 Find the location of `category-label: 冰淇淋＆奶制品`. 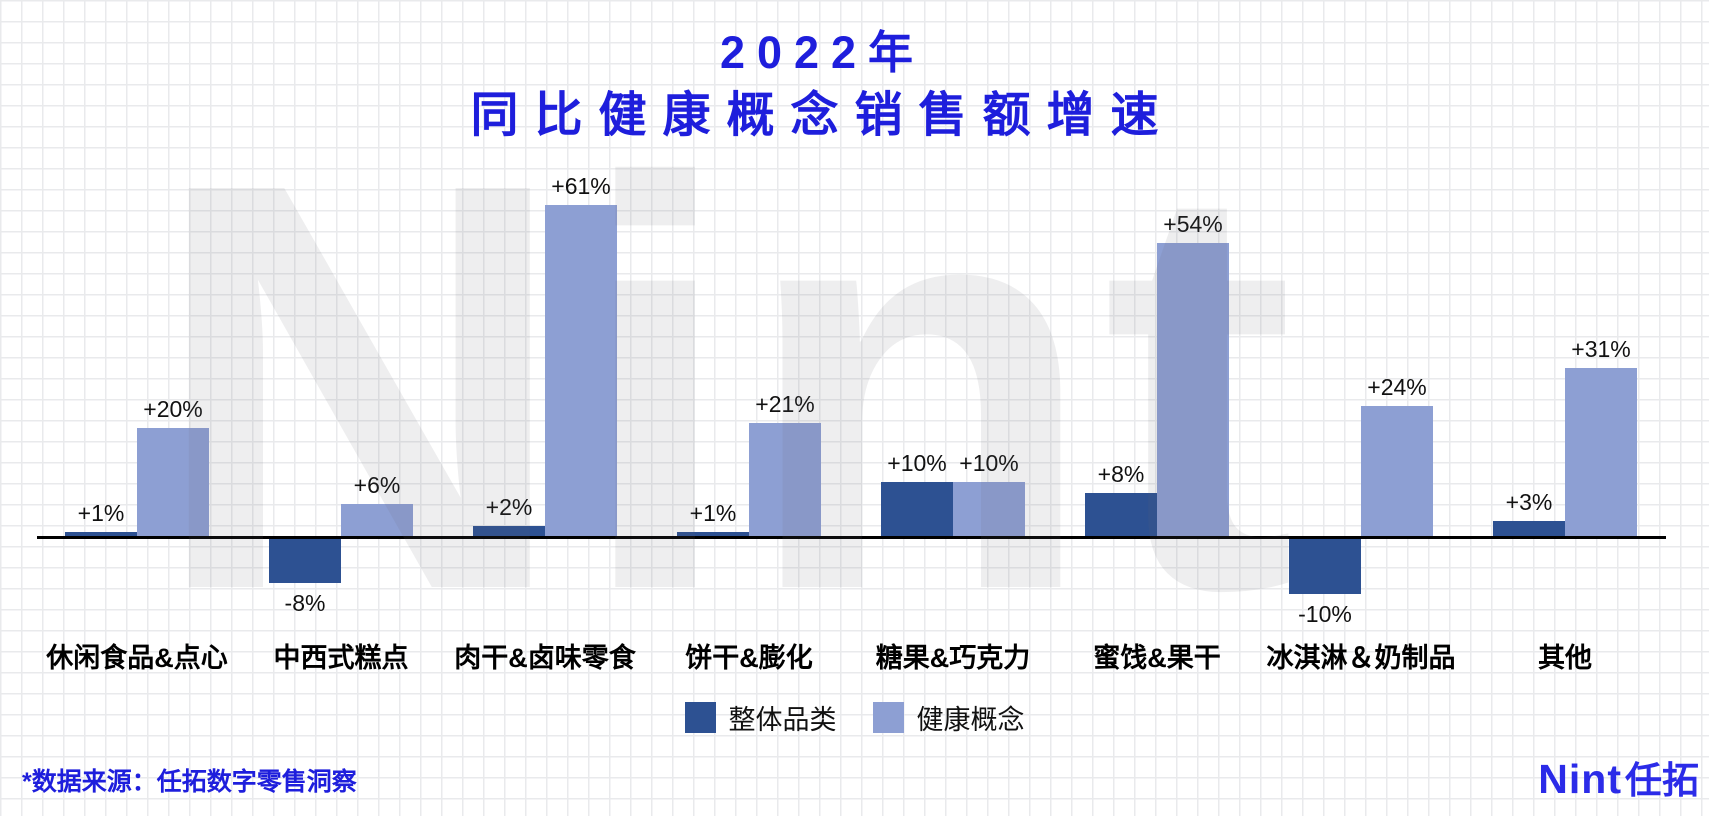

category-label: 冰淇淋＆奶制品 is located at coordinates (1361, 658).